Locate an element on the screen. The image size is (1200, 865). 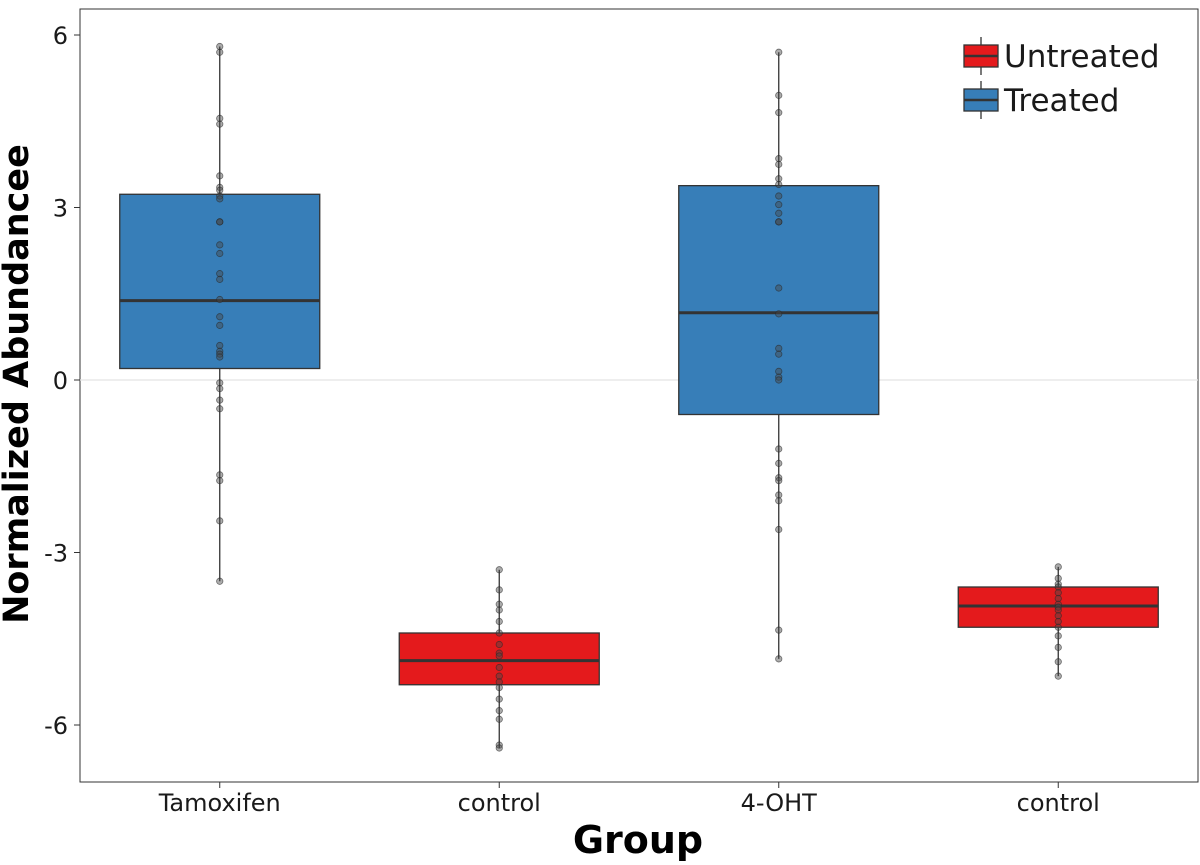
y-tick-label: 0 is located at coordinates (60, 381).